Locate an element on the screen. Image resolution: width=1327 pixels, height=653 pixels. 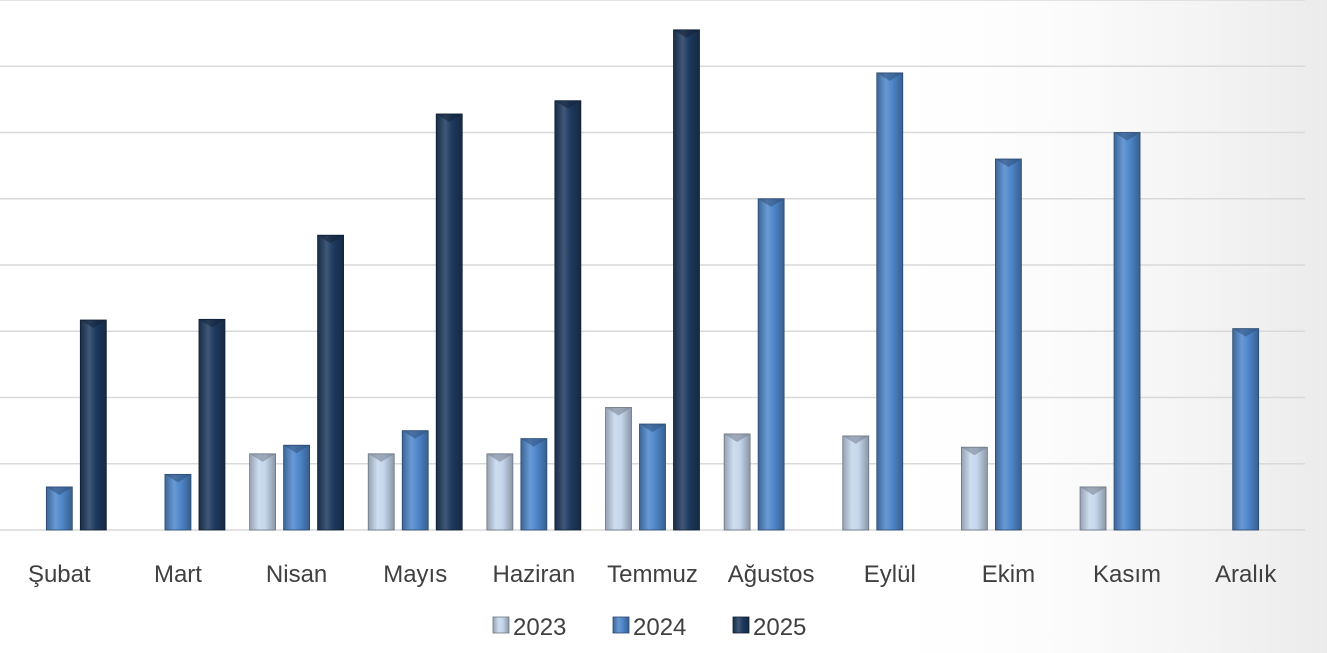
legend-label-2024: 2024 is located at coordinates (659, 627).